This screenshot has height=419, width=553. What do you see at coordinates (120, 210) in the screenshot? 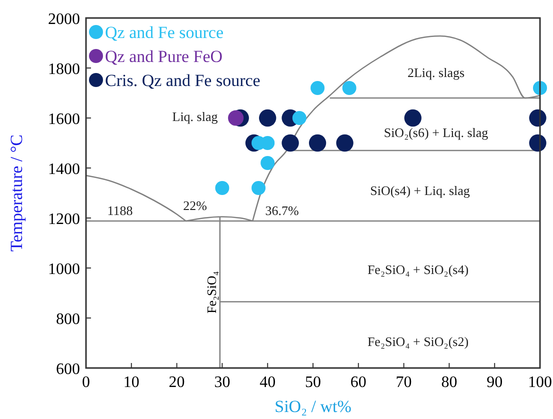
I see `annotation: 1188` at bounding box center [120, 210].